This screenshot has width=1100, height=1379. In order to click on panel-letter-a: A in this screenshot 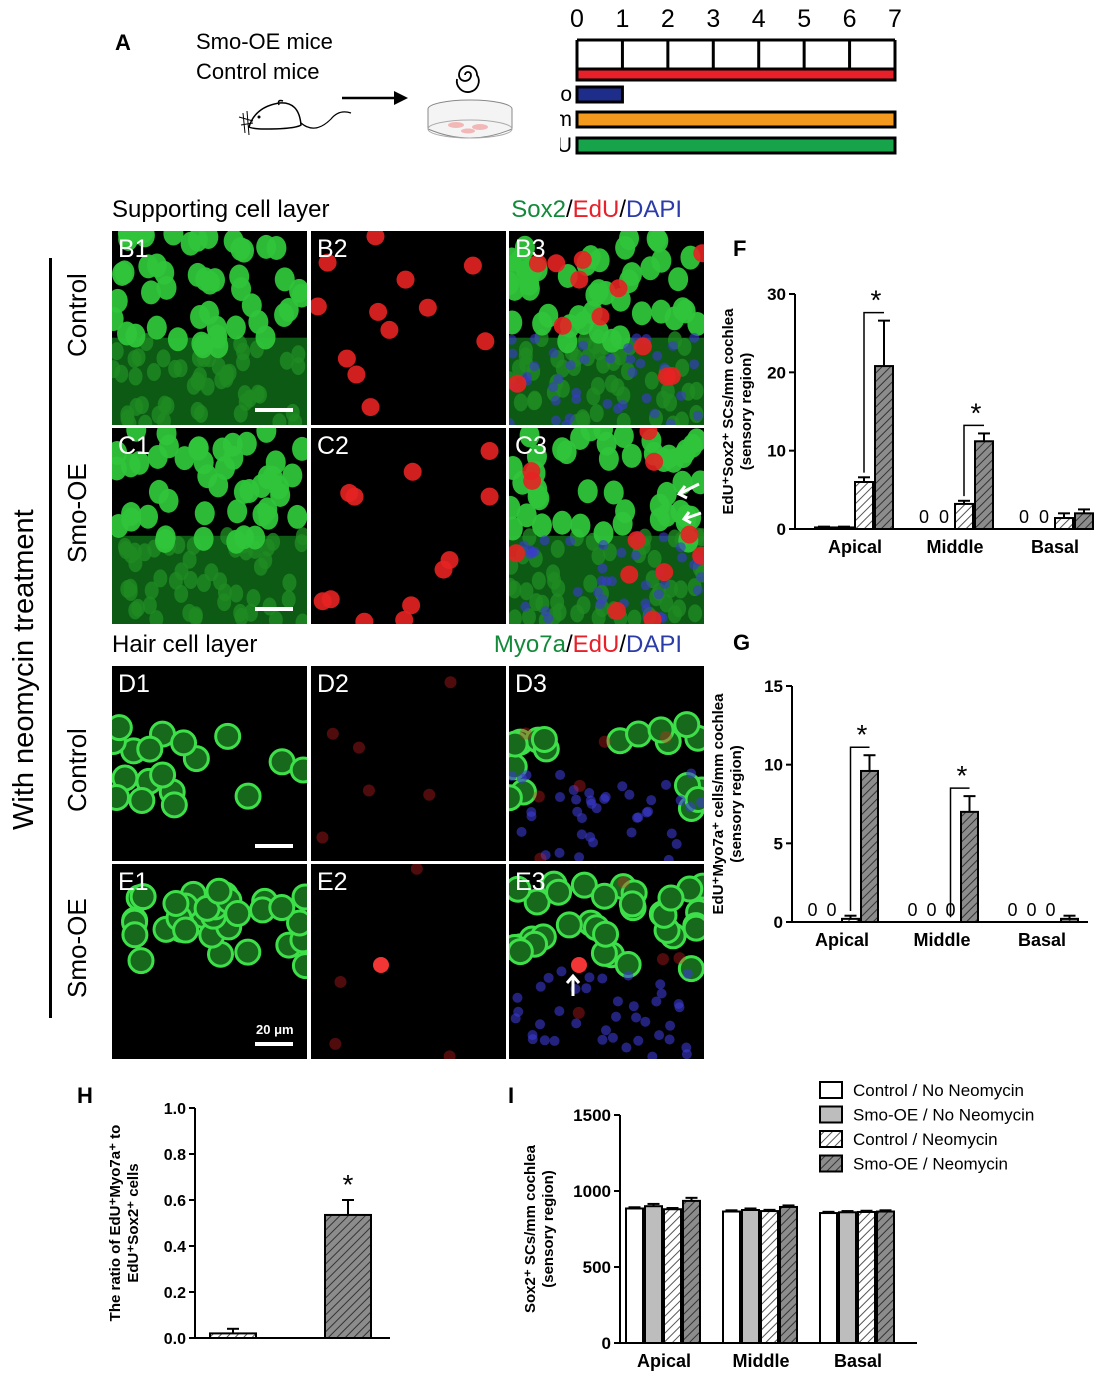, I will do `click(123, 42)`.